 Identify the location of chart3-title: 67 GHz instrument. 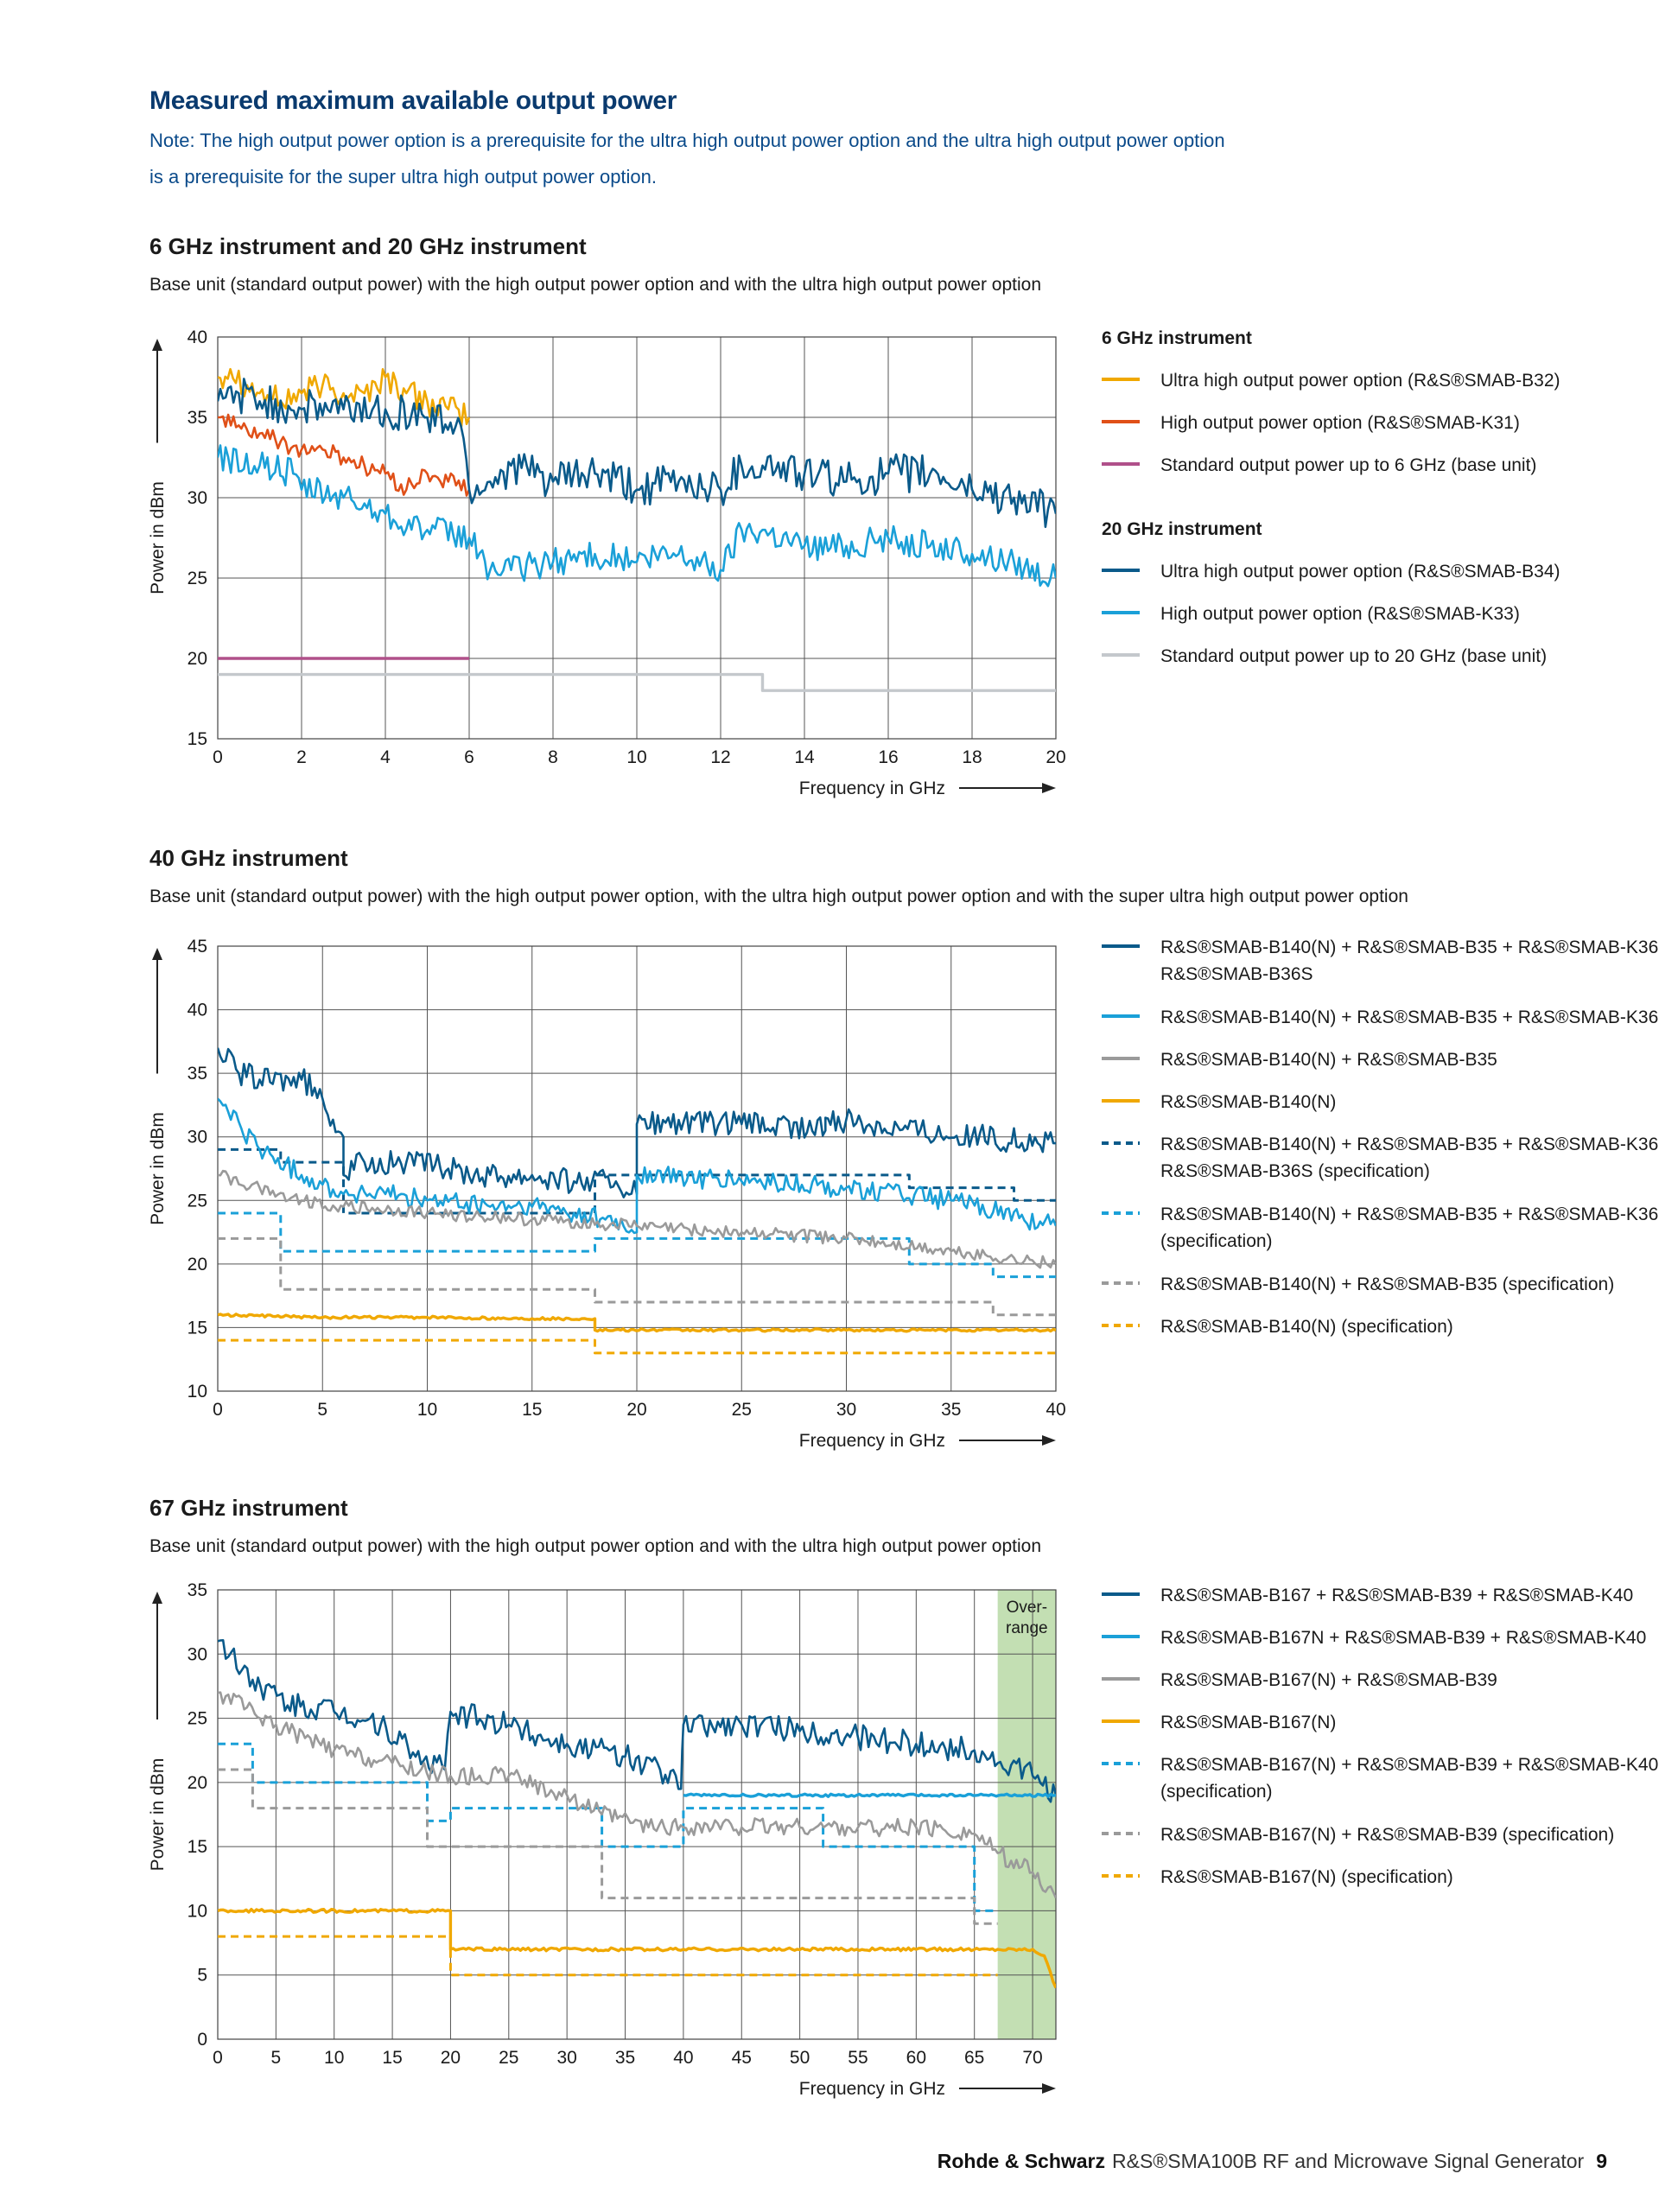
(248, 1508).